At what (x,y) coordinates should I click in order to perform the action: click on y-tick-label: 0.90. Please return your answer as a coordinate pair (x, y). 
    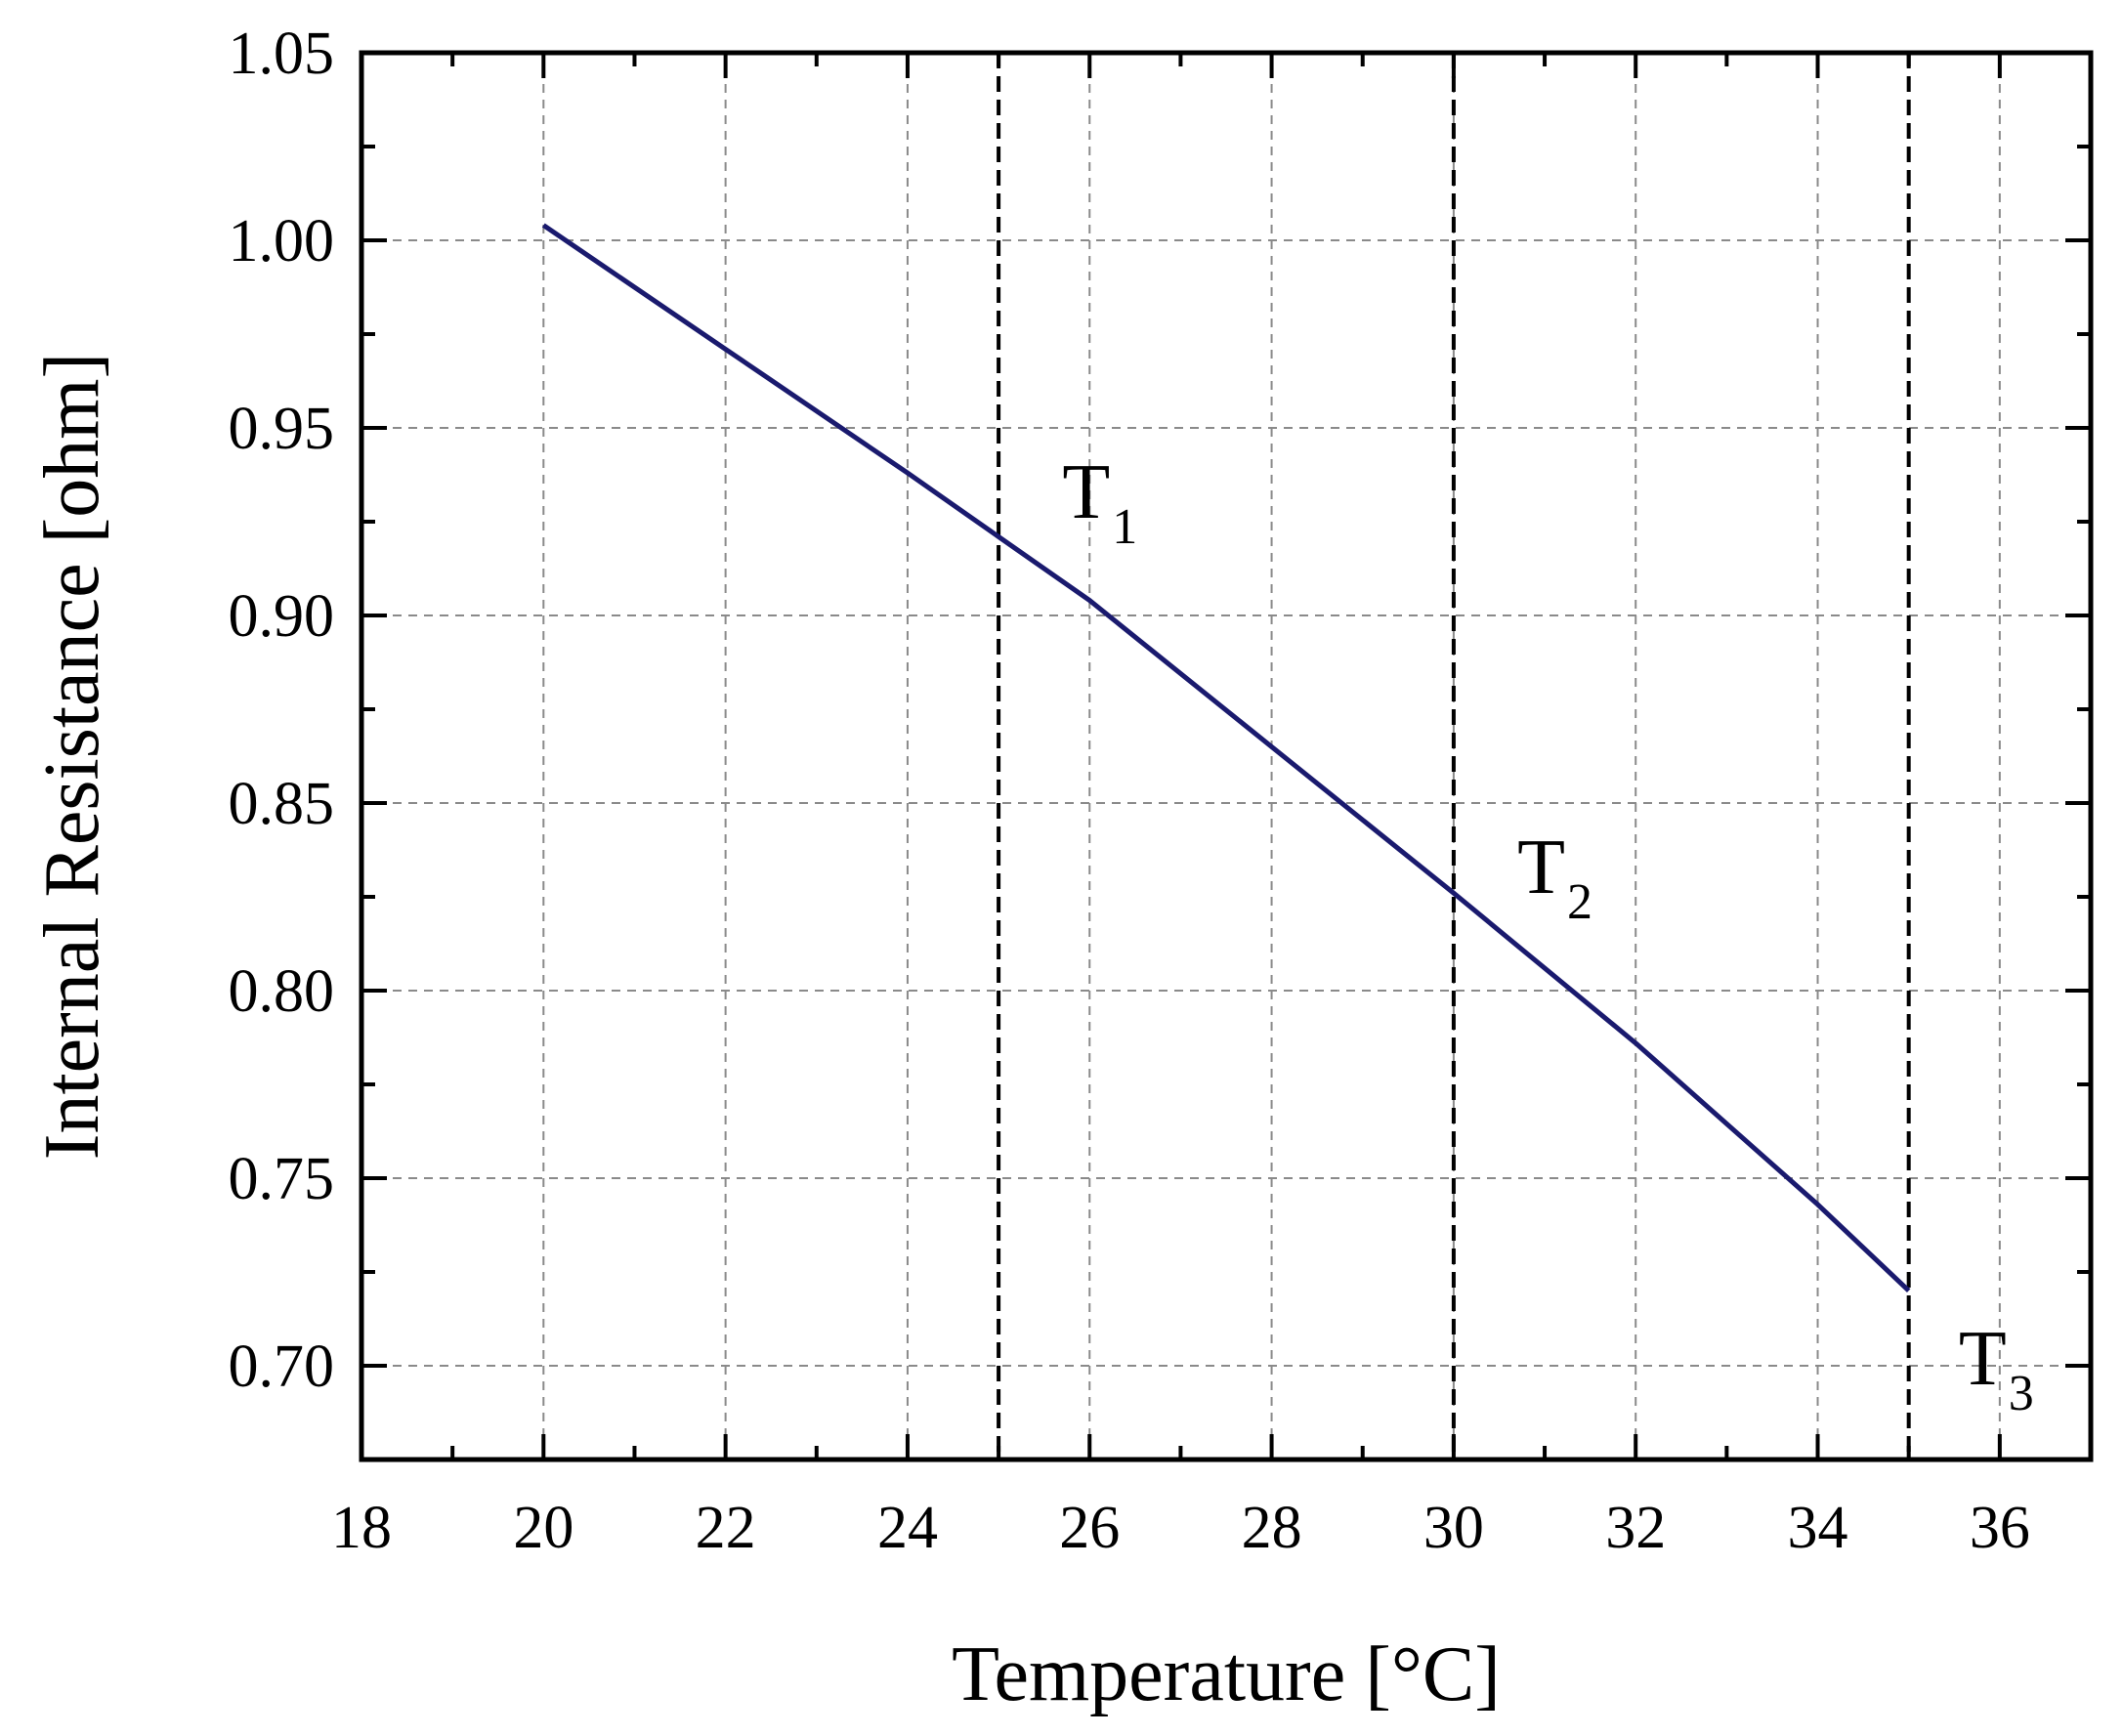
    Looking at the image, I should click on (282, 616).